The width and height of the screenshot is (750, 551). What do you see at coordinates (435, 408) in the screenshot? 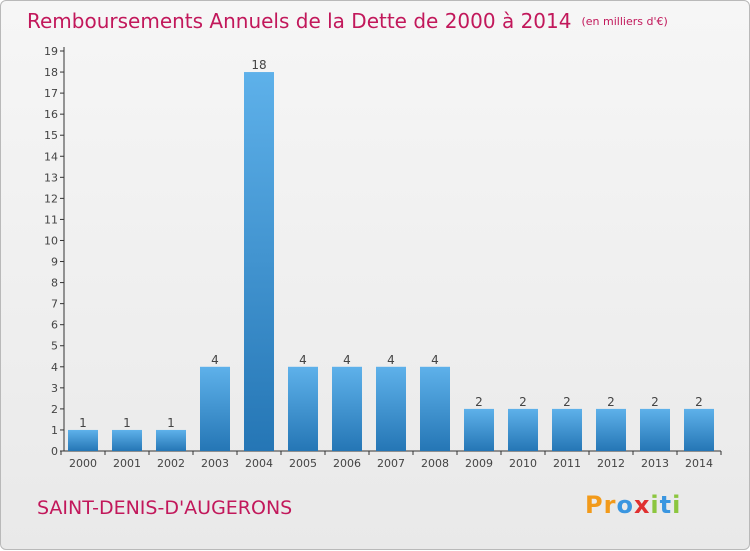
I see `bar-2008` at bounding box center [435, 408].